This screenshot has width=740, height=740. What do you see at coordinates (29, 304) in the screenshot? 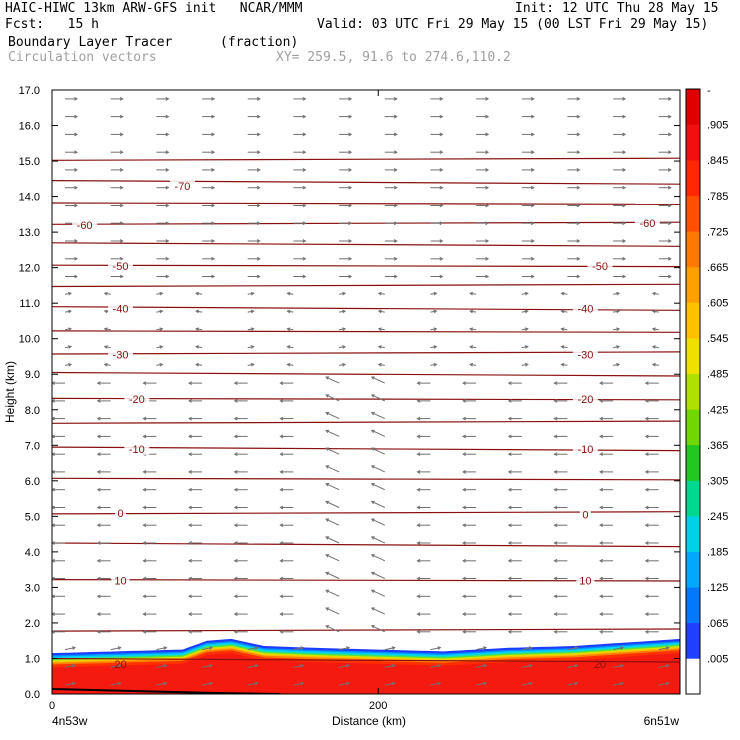
I see `y-tick-label: 11.0` at bounding box center [29, 304].